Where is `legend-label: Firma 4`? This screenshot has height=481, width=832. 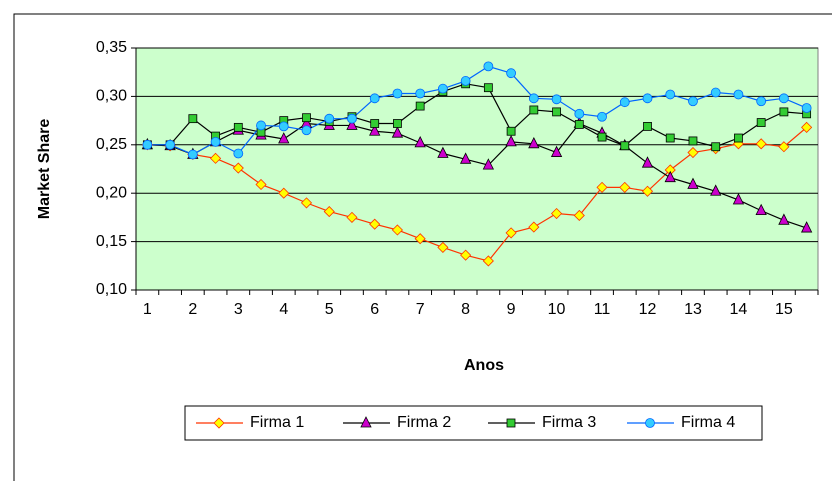 legend-label: Firma 4 is located at coordinates (708, 422).